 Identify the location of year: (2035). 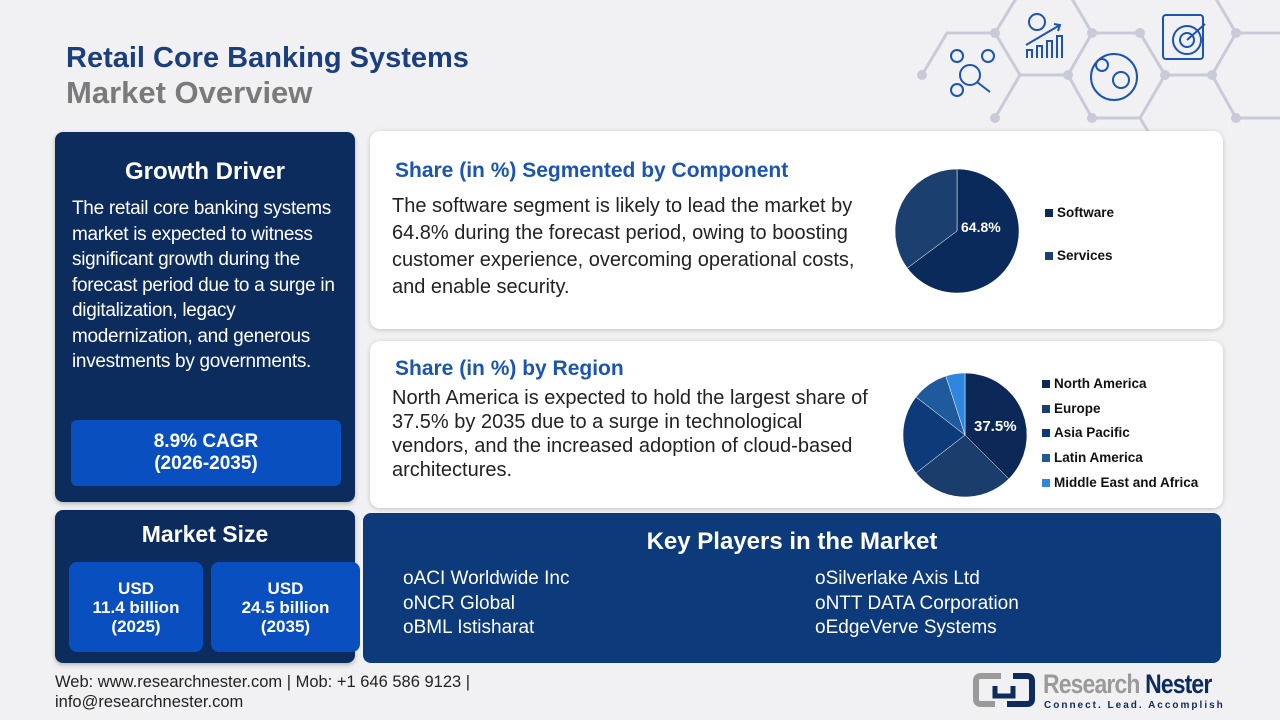
(285, 626).